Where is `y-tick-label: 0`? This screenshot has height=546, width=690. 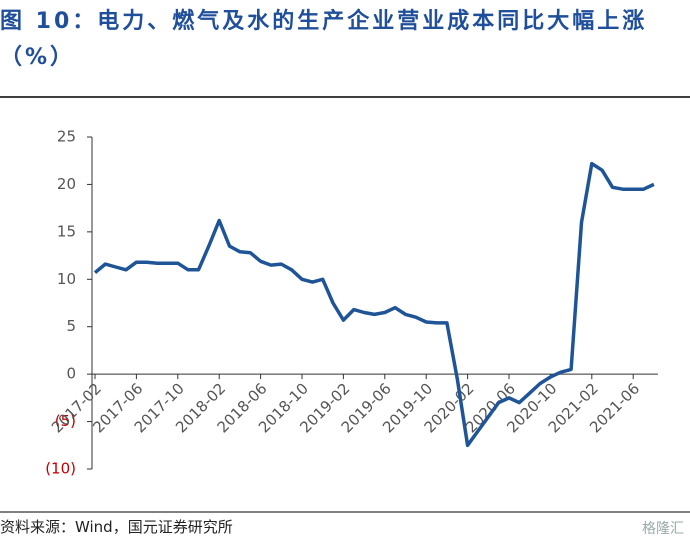
y-tick-label: 0 is located at coordinates (71, 374).